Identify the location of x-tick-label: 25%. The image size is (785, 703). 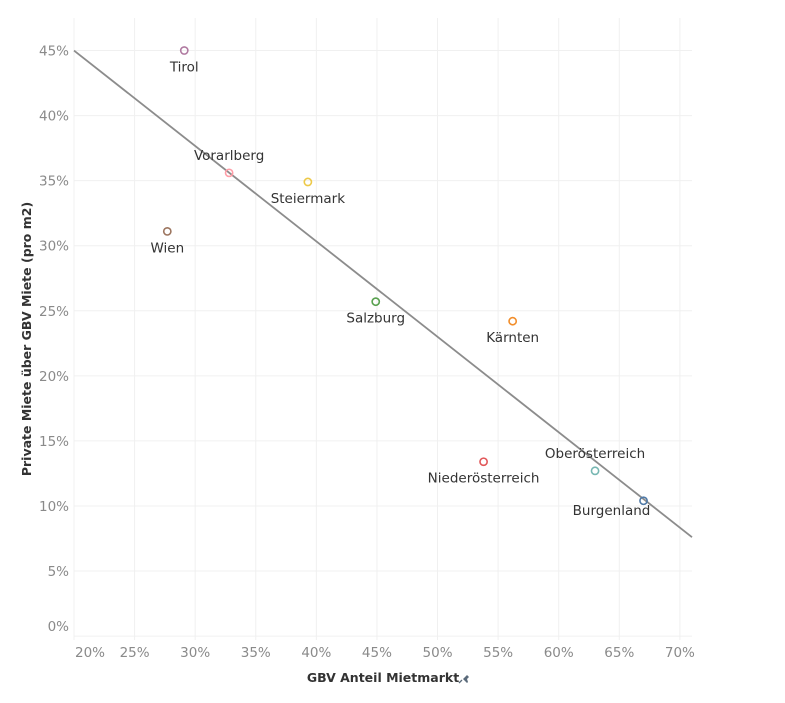
(135, 653).